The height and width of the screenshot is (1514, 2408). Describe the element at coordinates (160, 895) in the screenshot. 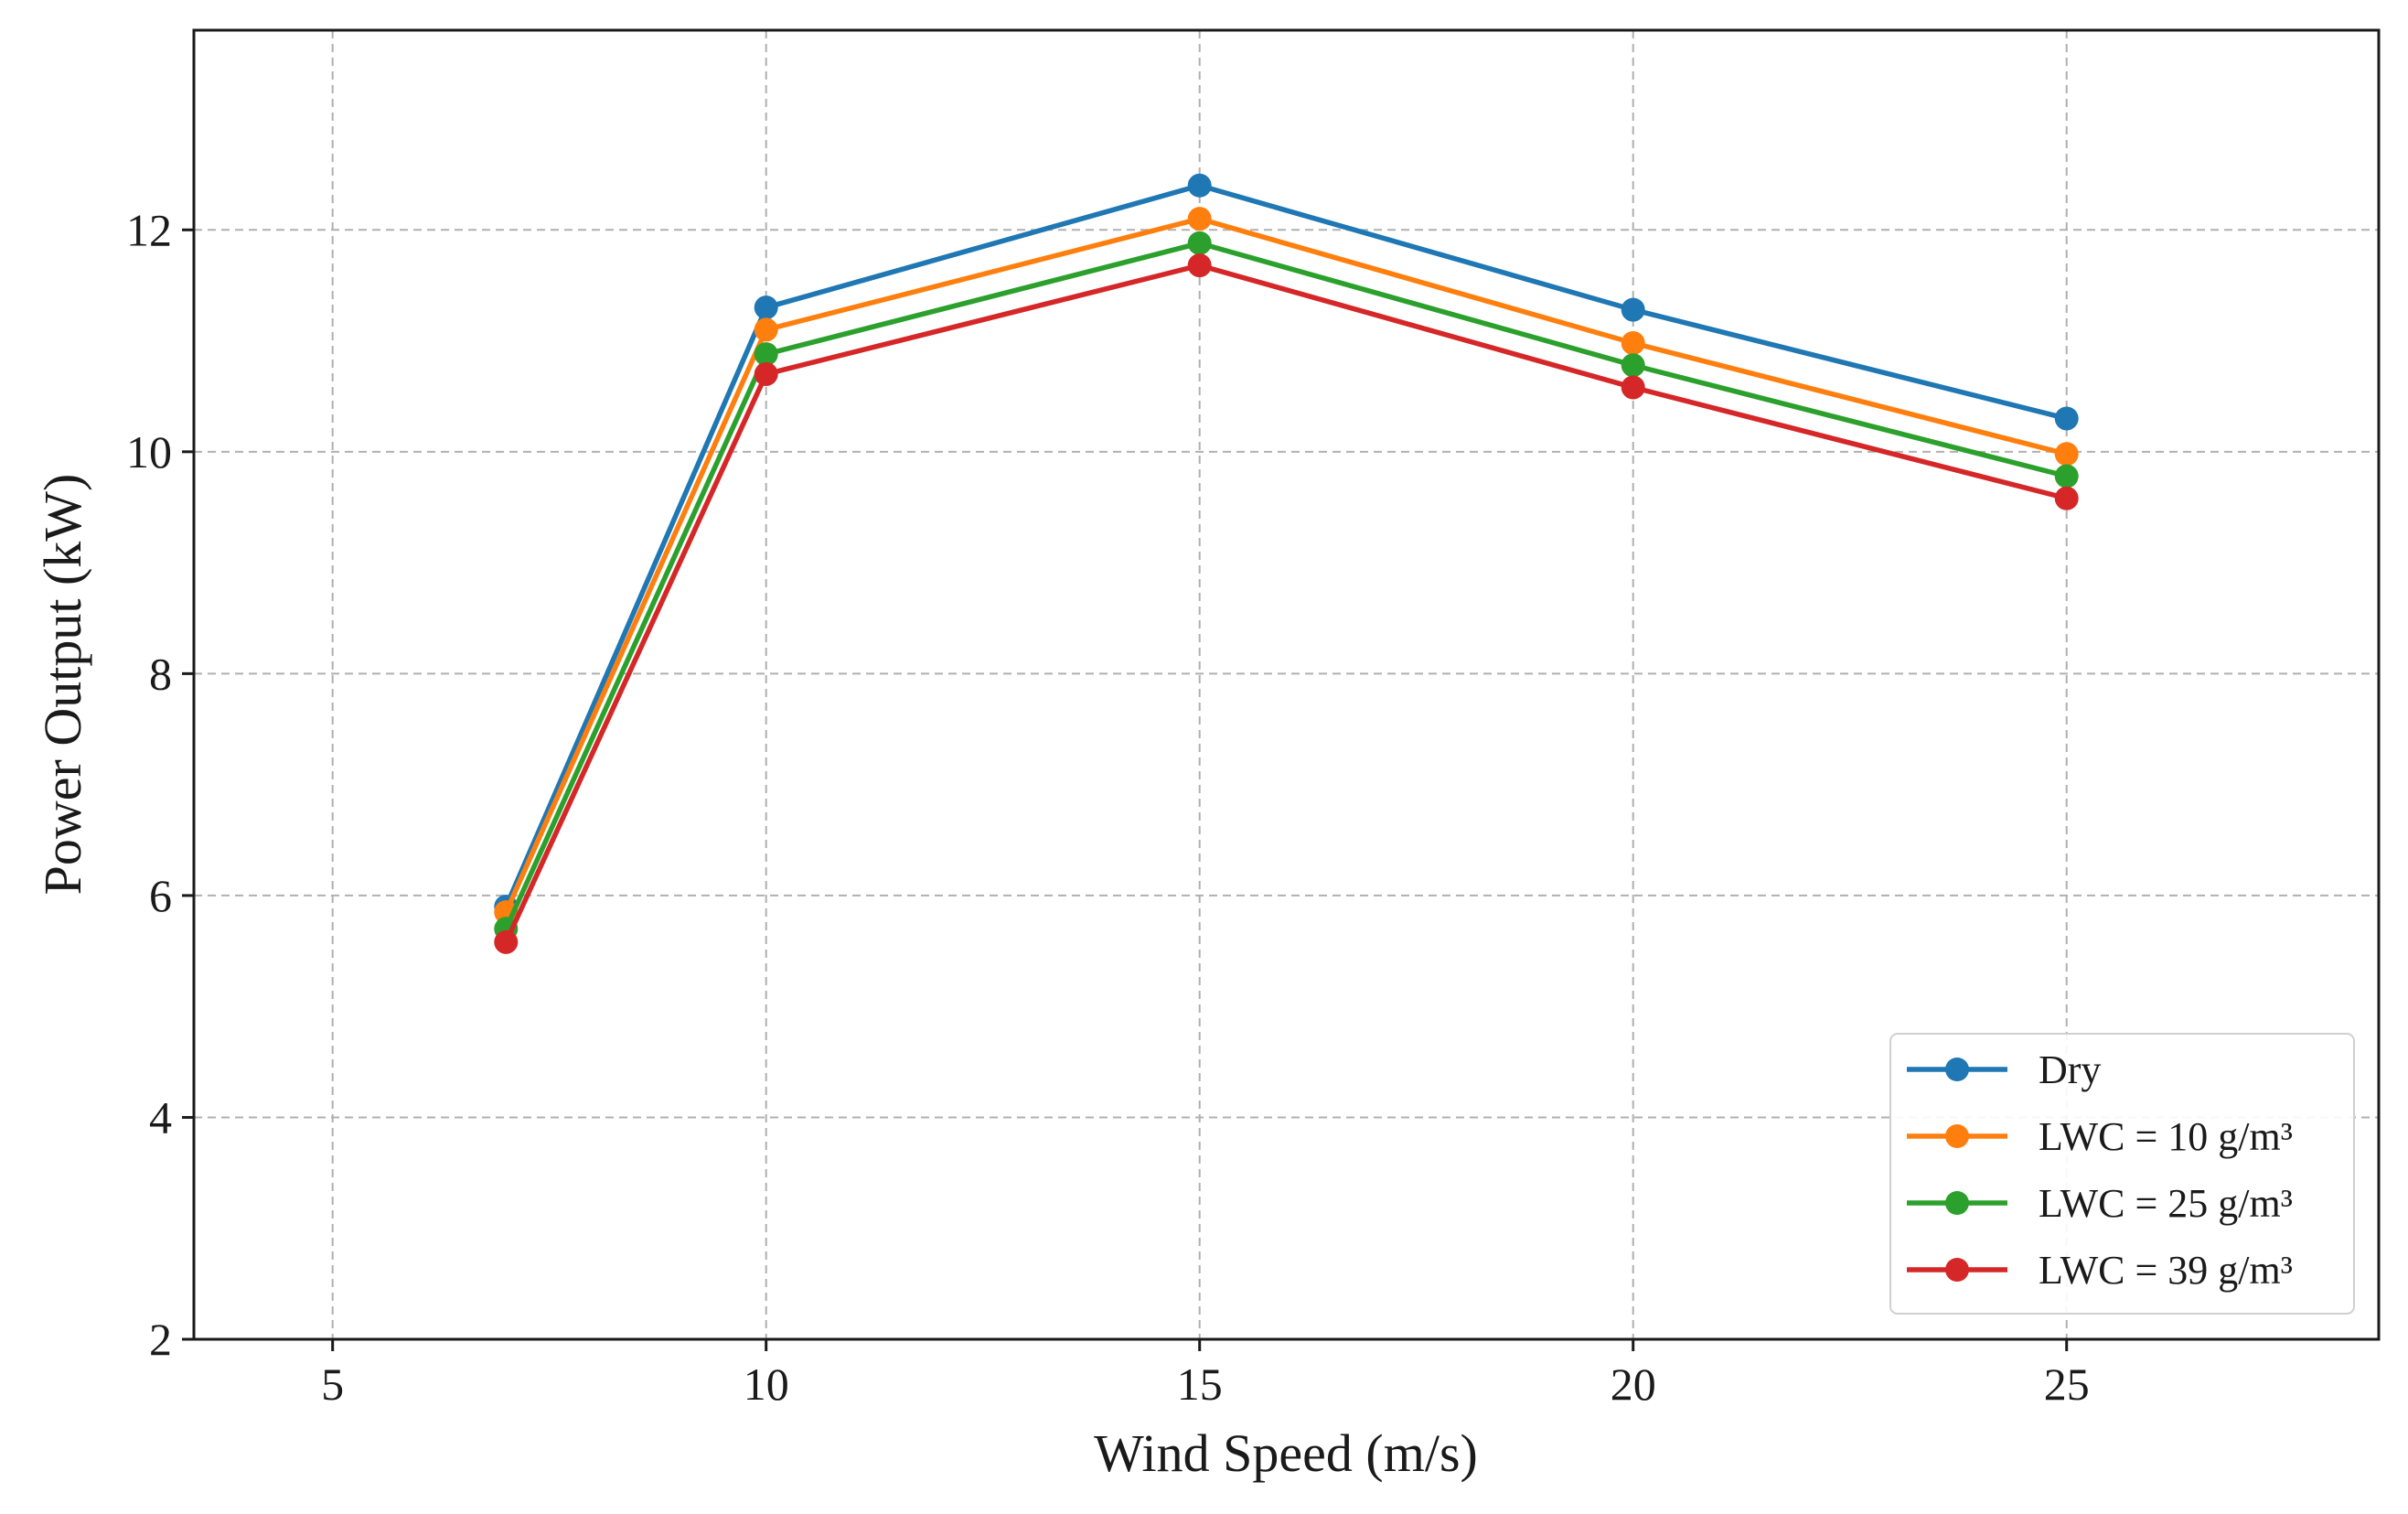

I see `y-tick-label: 6` at that location.